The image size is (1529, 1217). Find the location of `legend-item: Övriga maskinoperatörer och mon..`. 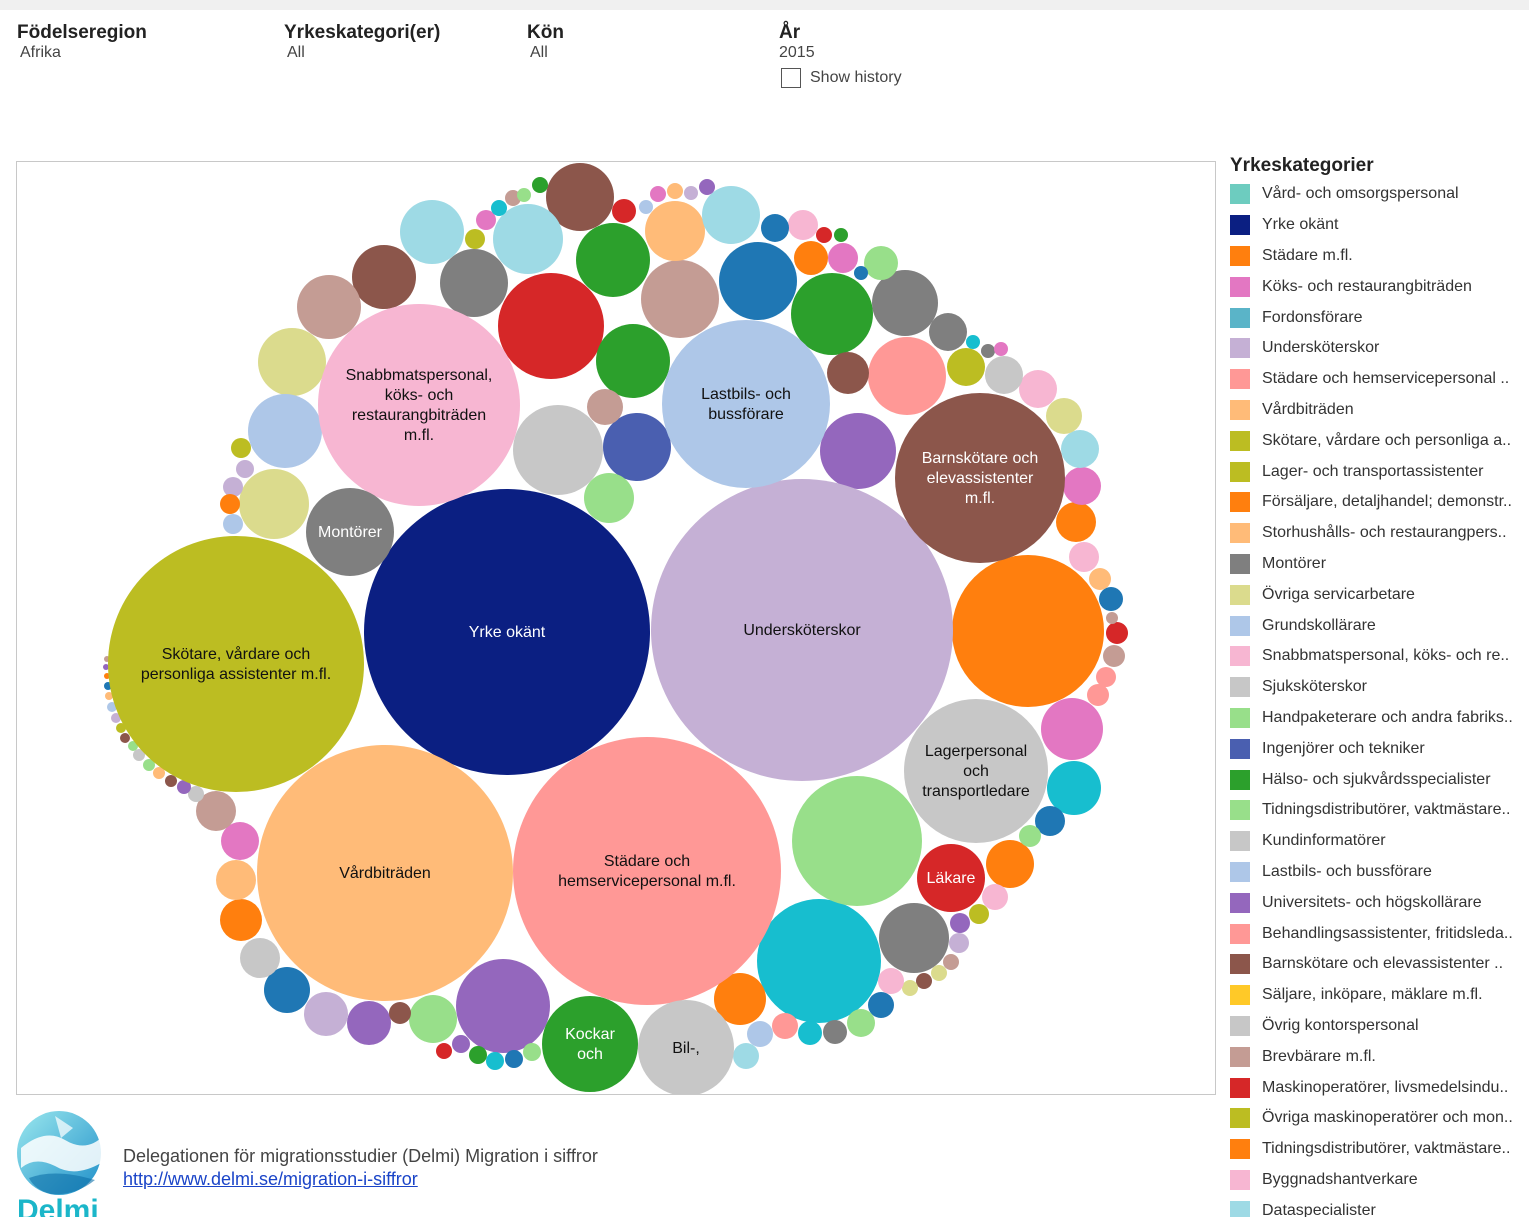

legend-item: Övriga maskinoperatörer och mon.. is located at coordinates (1379, 1118).